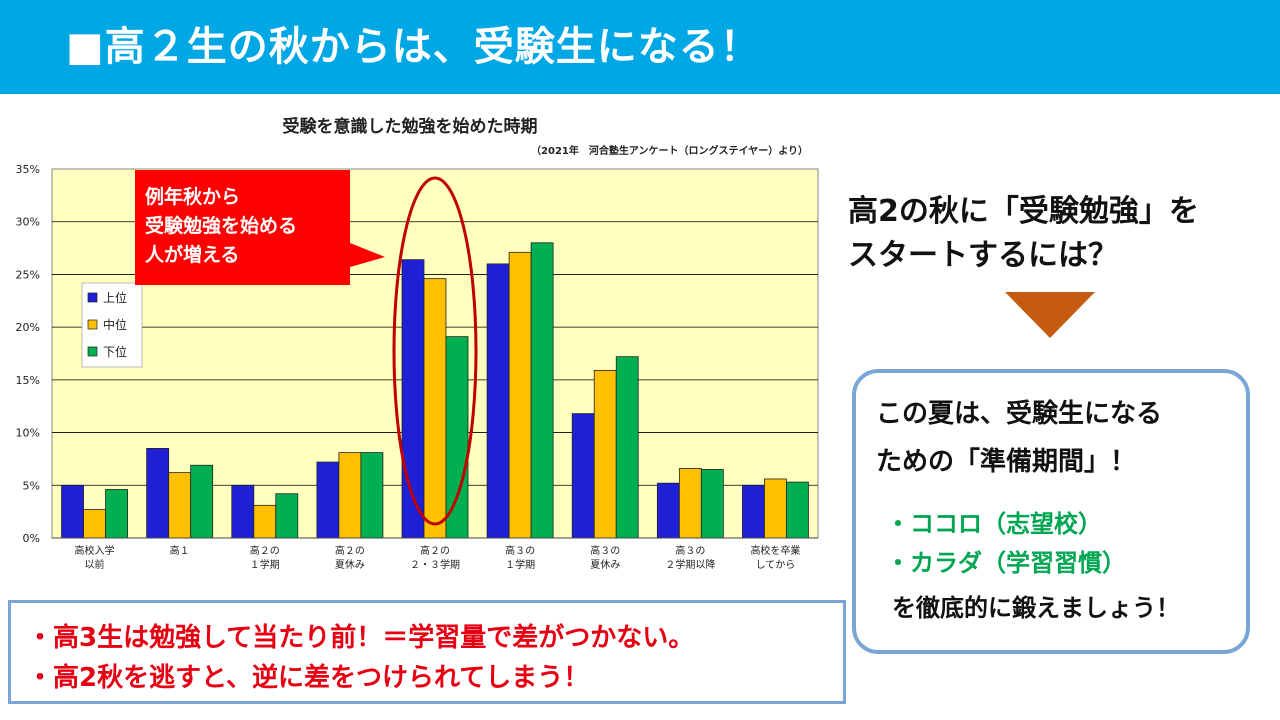  What do you see at coordinates (192, 254) in the screenshot?
I see `callout-text: 人が増える` at bounding box center [192, 254].